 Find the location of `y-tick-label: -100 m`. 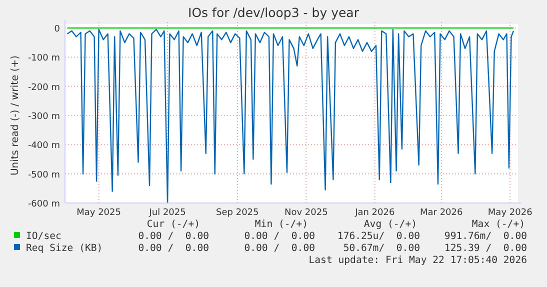

y-tick-label: -100 m is located at coordinates (44, 59).